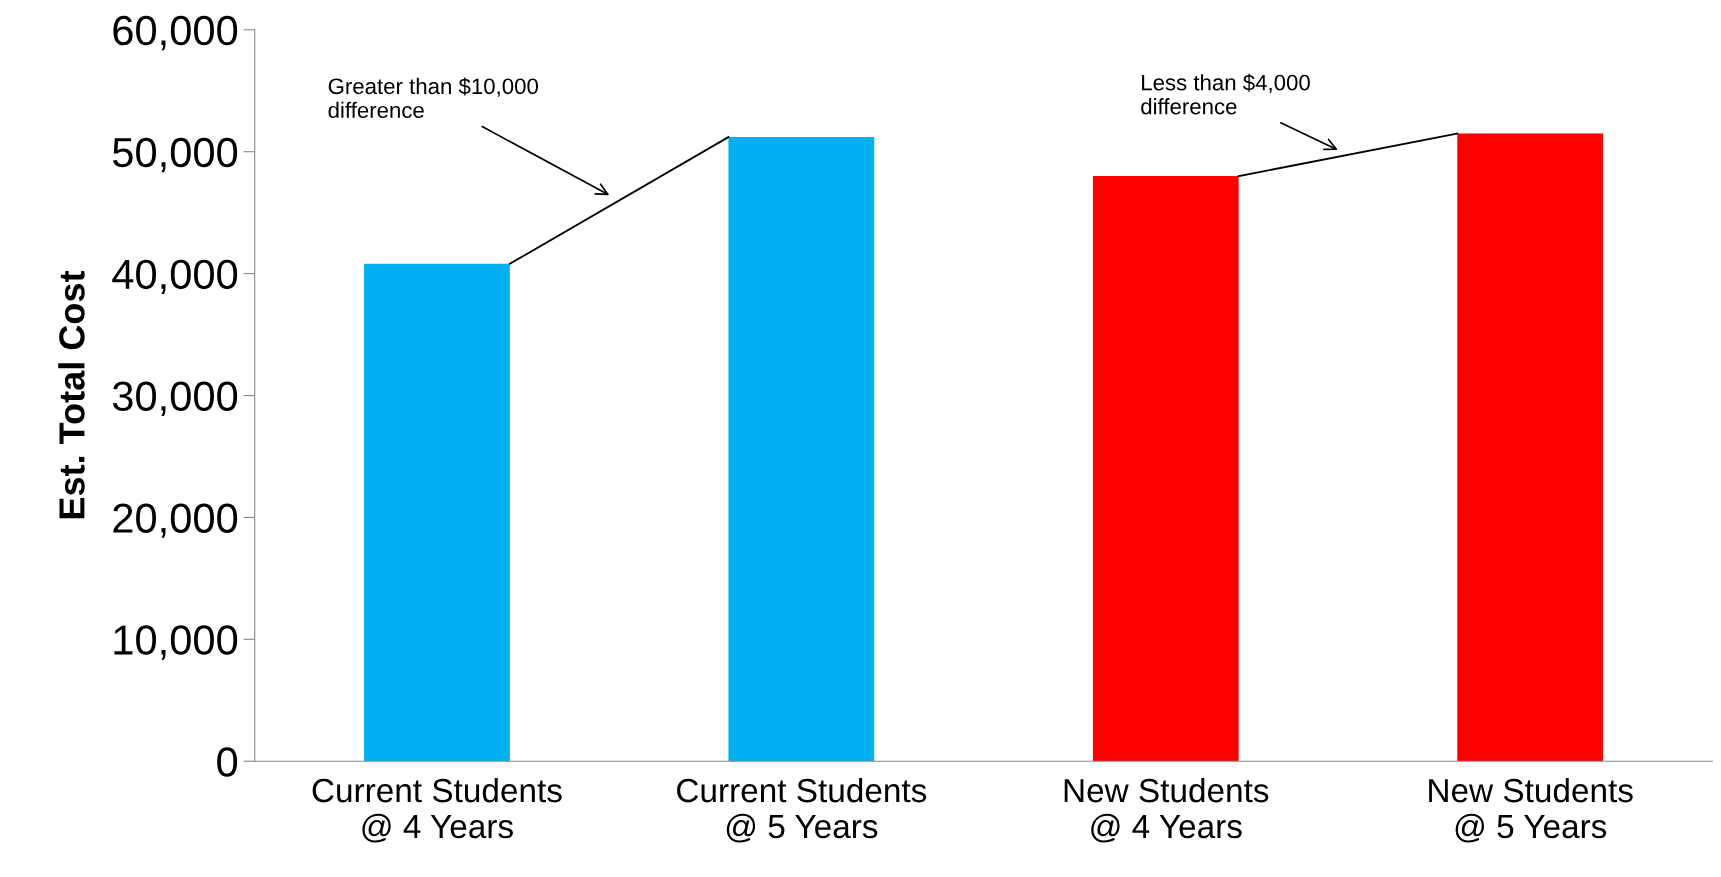 This screenshot has width=1721, height=877. What do you see at coordinates (175, 155) in the screenshot?
I see `y-tick-label: 50,000` at bounding box center [175, 155].